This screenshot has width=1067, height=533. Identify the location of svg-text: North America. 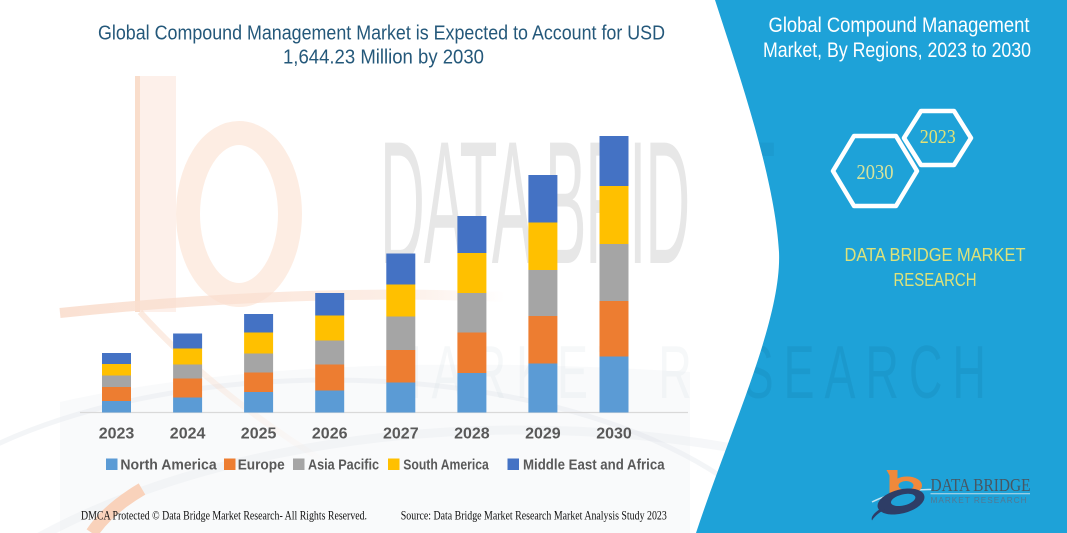
(168, 465).